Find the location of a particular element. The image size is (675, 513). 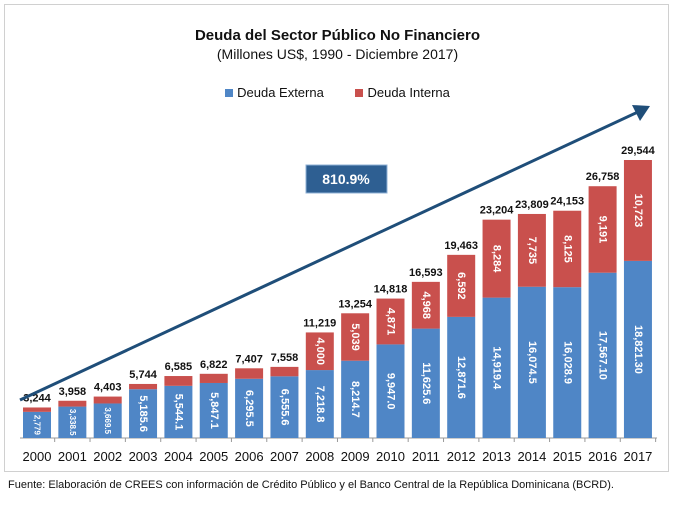

total-label-2011: 16,593 is located at coordinates (426, 273).